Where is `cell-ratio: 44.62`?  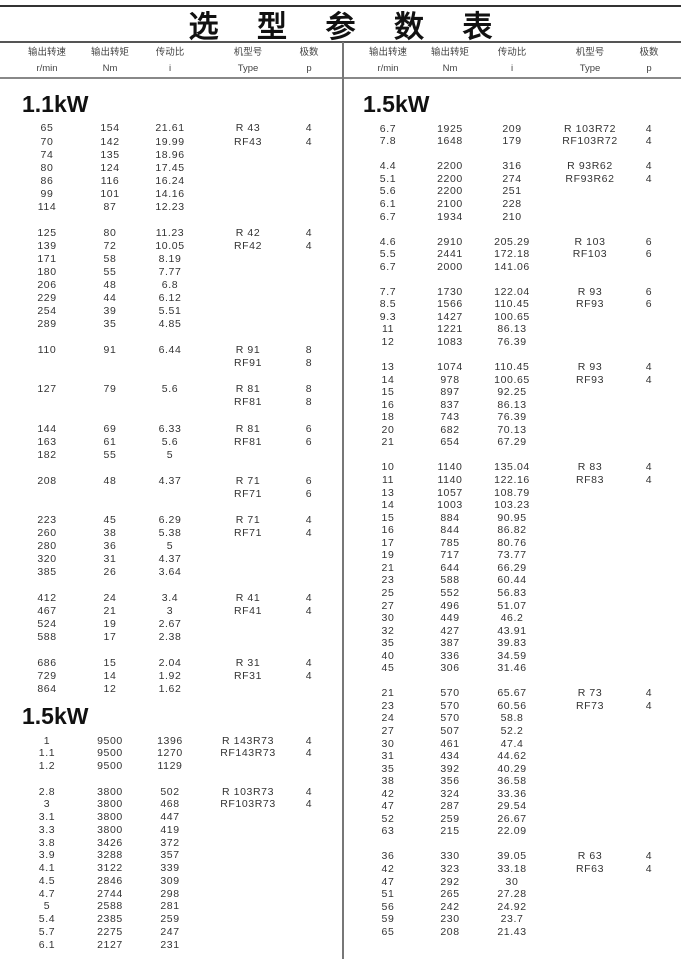 cell-ratio: 44.62 is located at coordinates (512, 756).